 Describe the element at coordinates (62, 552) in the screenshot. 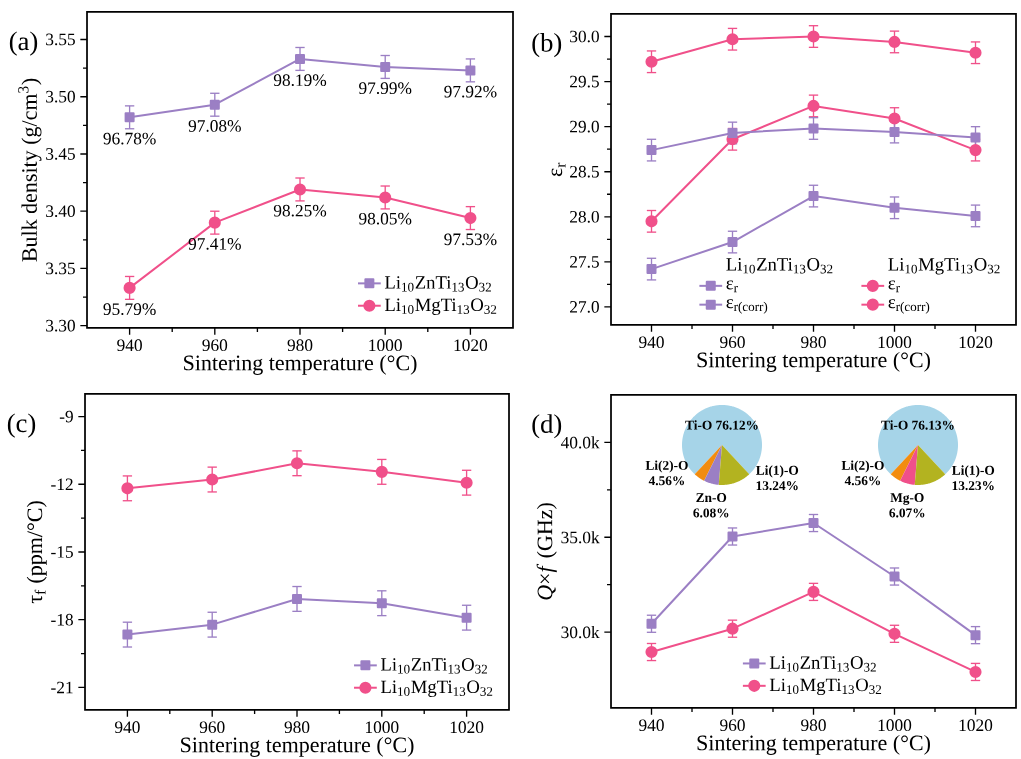

I see `y-tick-label: -15` at that location.